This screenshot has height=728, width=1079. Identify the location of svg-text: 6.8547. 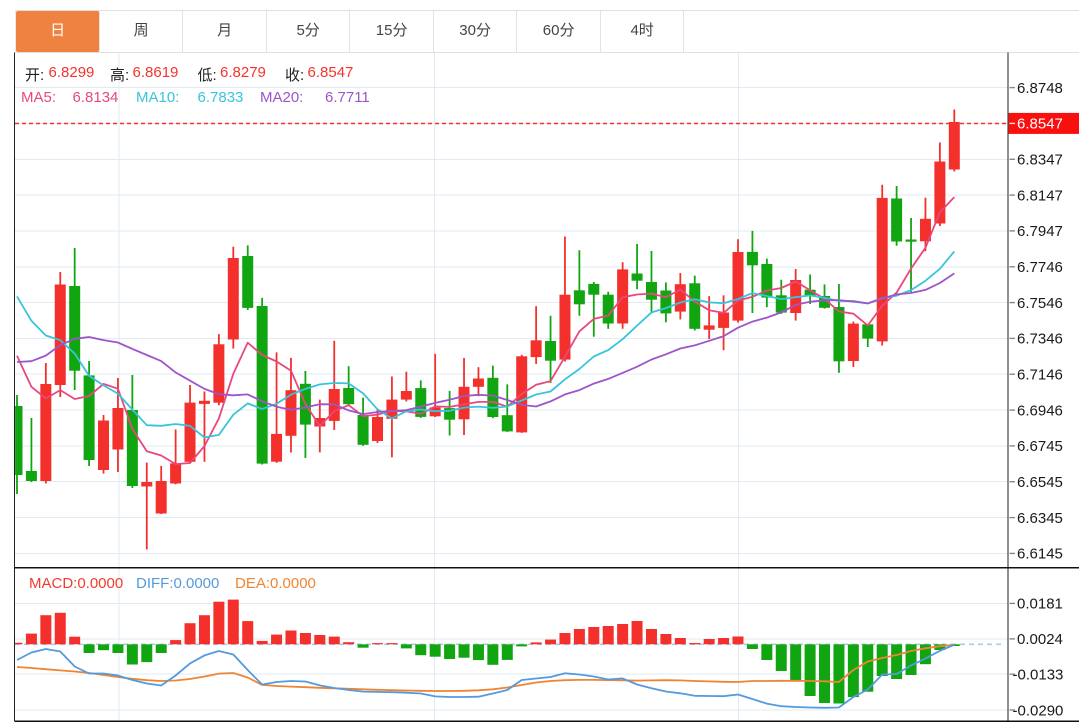
(1040, 124).